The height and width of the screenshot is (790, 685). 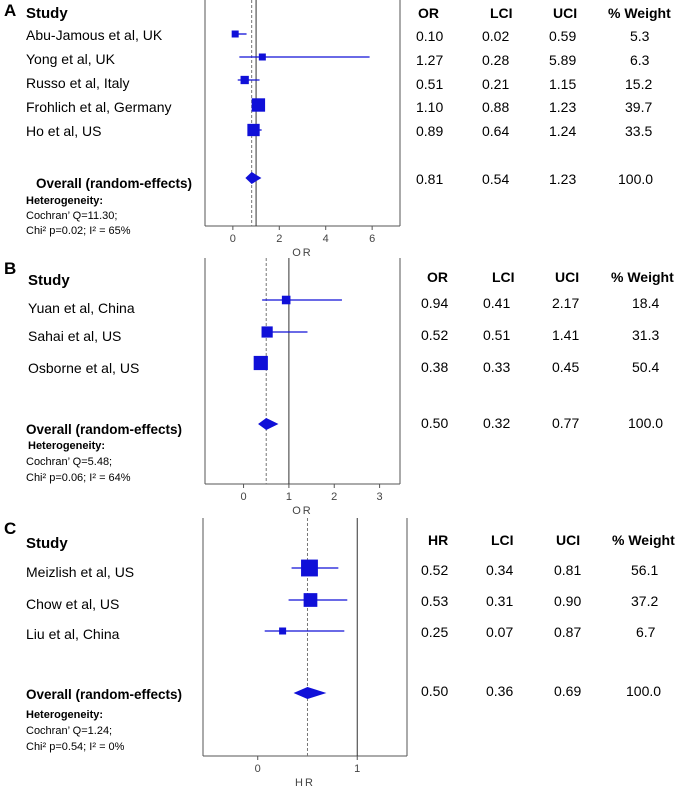 I want to click on col-header-uci: UCI, so click(x=567, y=277).